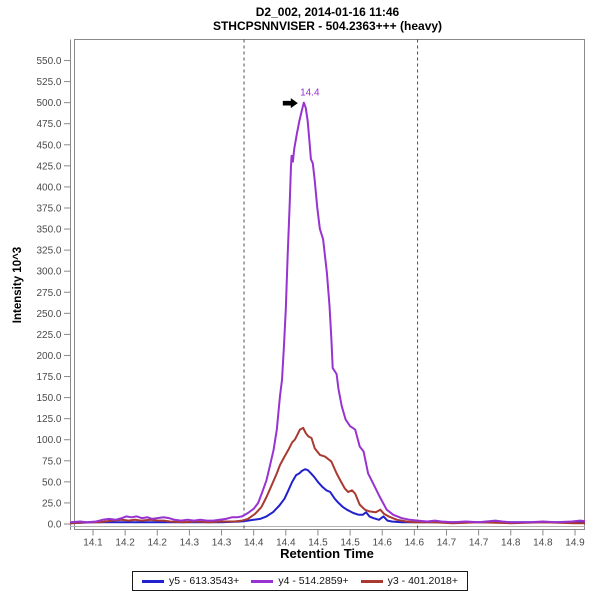  I want to click on y-tick-label: 450.0, so click(48, 145).